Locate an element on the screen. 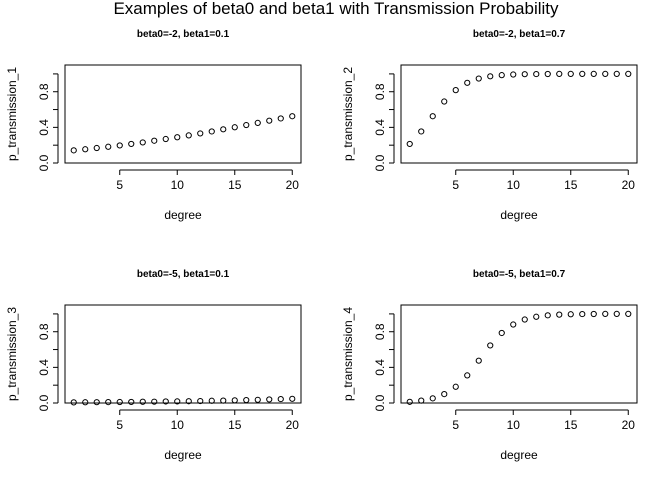 Image resolution: width=672 pixels, height=480 pixels. panel-4-x-tick-label: 15 is located at coordinates (571, 425).